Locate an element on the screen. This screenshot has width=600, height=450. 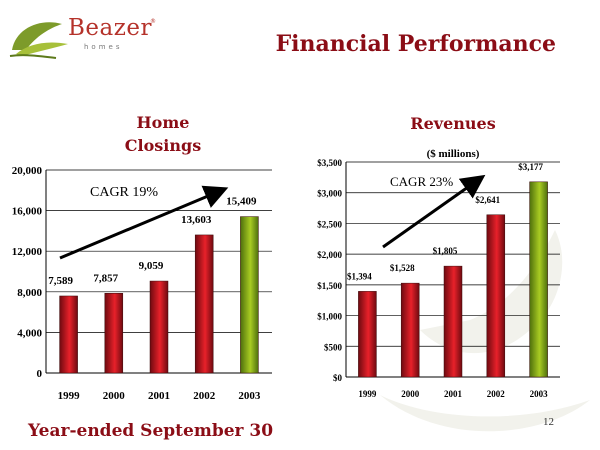
logo-wordmark: Beazer is located at coordinates (110, 28).